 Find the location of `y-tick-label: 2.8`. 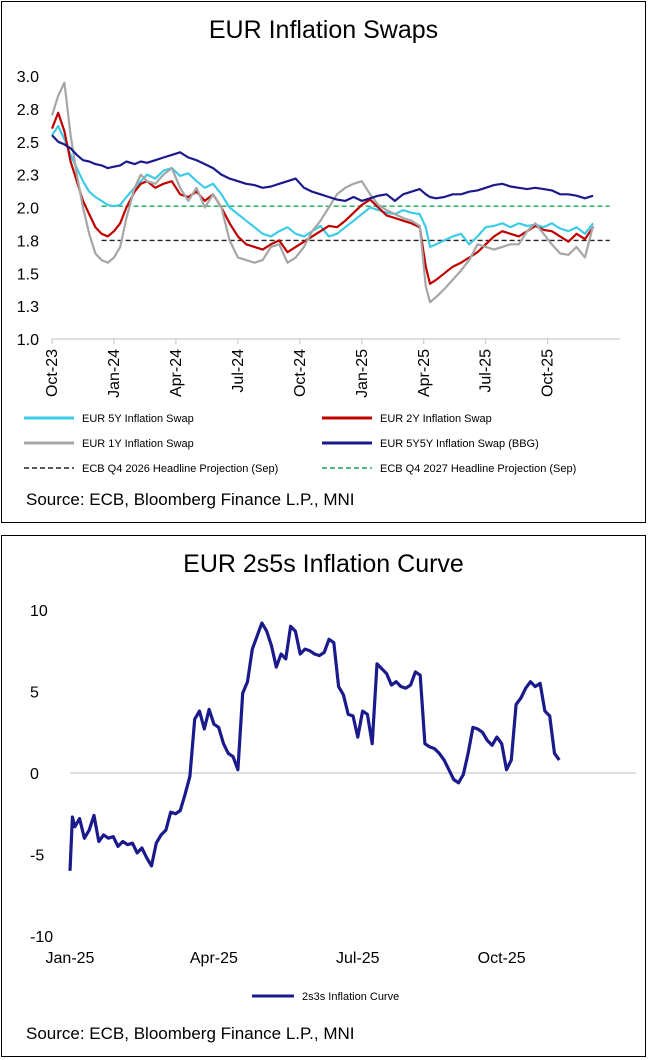

y-tick-label: 2.8 is located at coordinates (28, 110).